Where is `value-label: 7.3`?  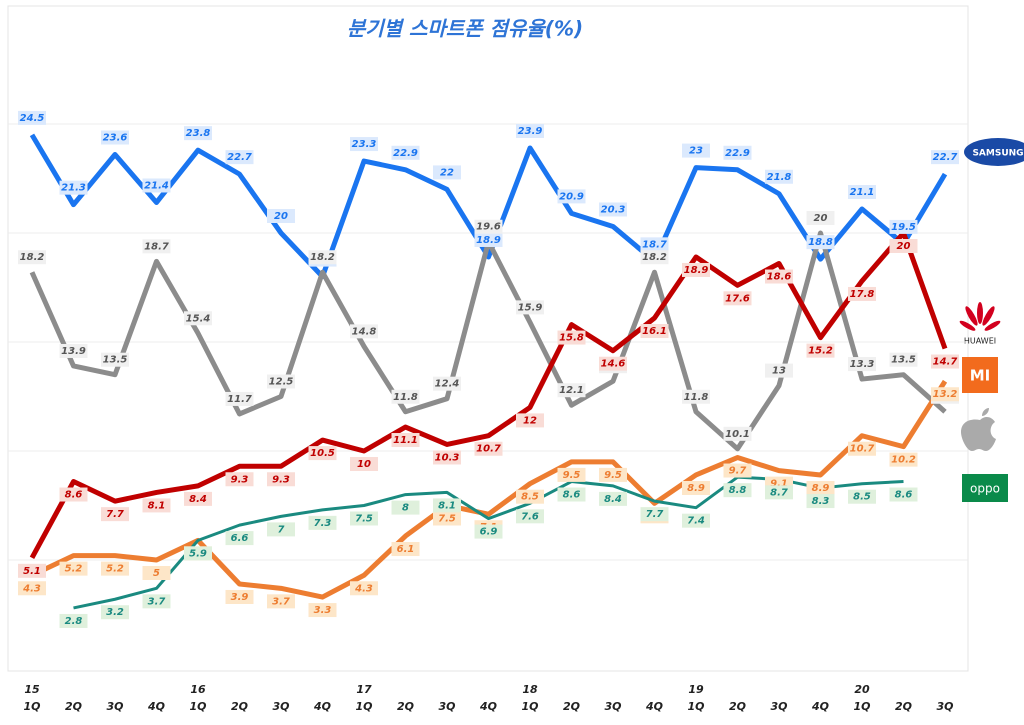 value-label: 7.3 is located at coordinates (323, 523).